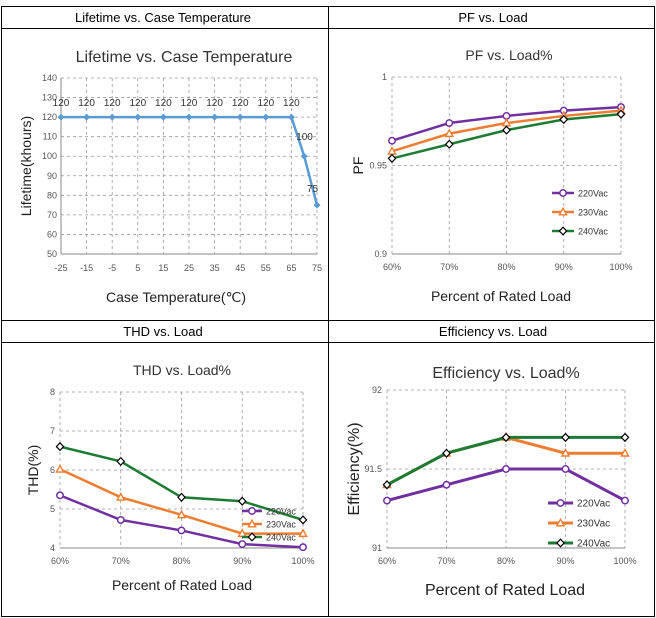  What do you see at coordinates (52, 234) in the screenshot?
I see `y-tick-label: 60` at bounding box center [52, 234].